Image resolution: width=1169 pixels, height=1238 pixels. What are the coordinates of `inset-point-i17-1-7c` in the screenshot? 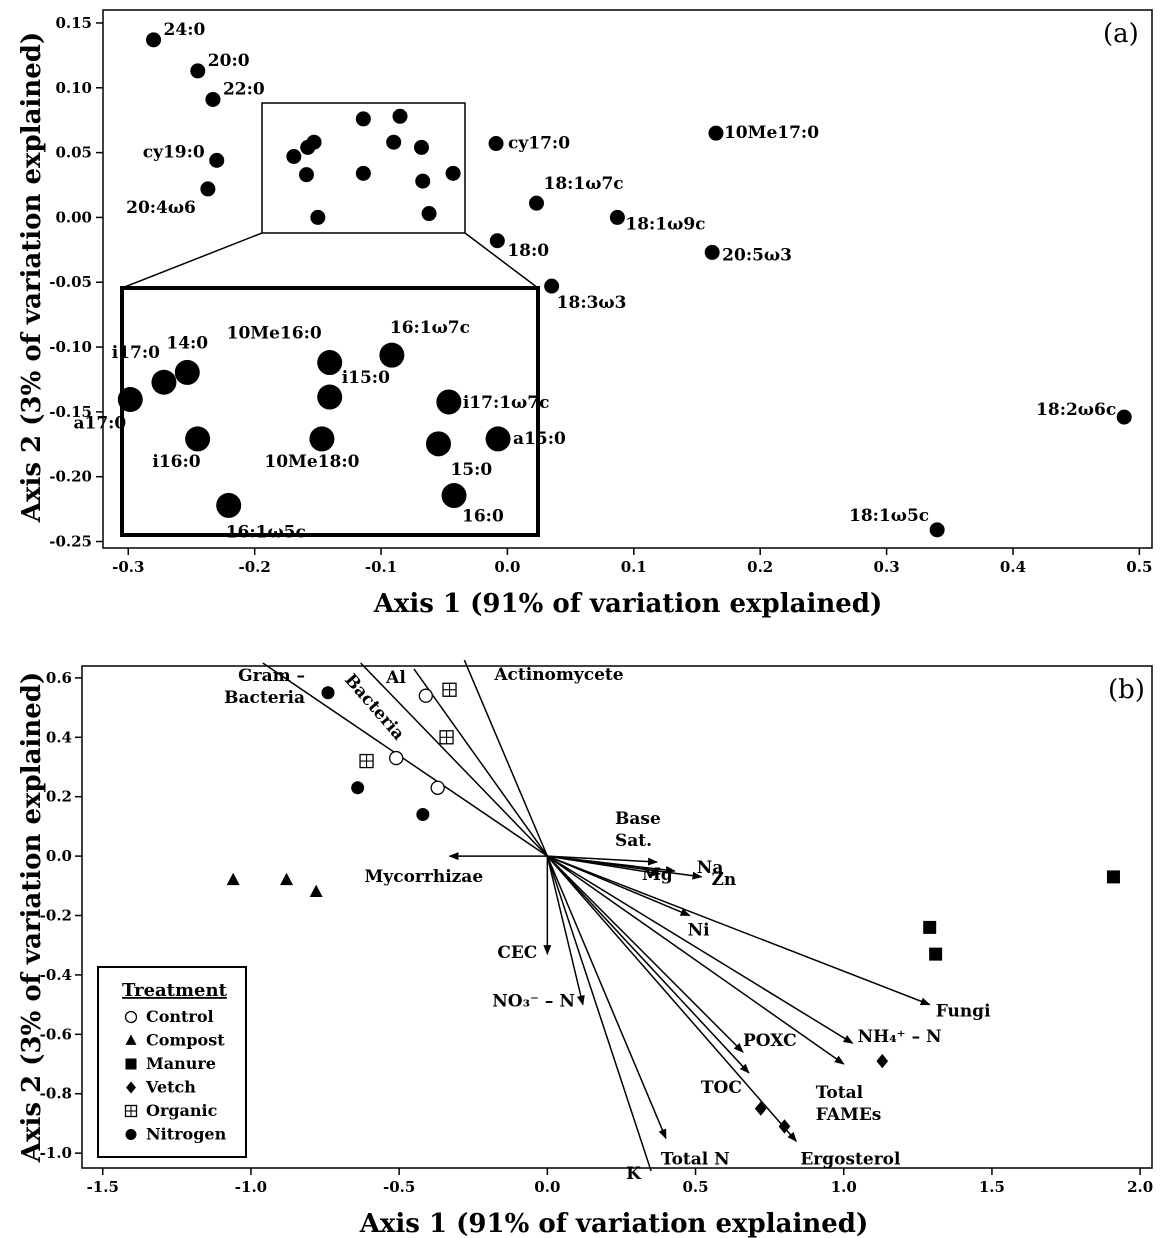 It's located at (449, 402).